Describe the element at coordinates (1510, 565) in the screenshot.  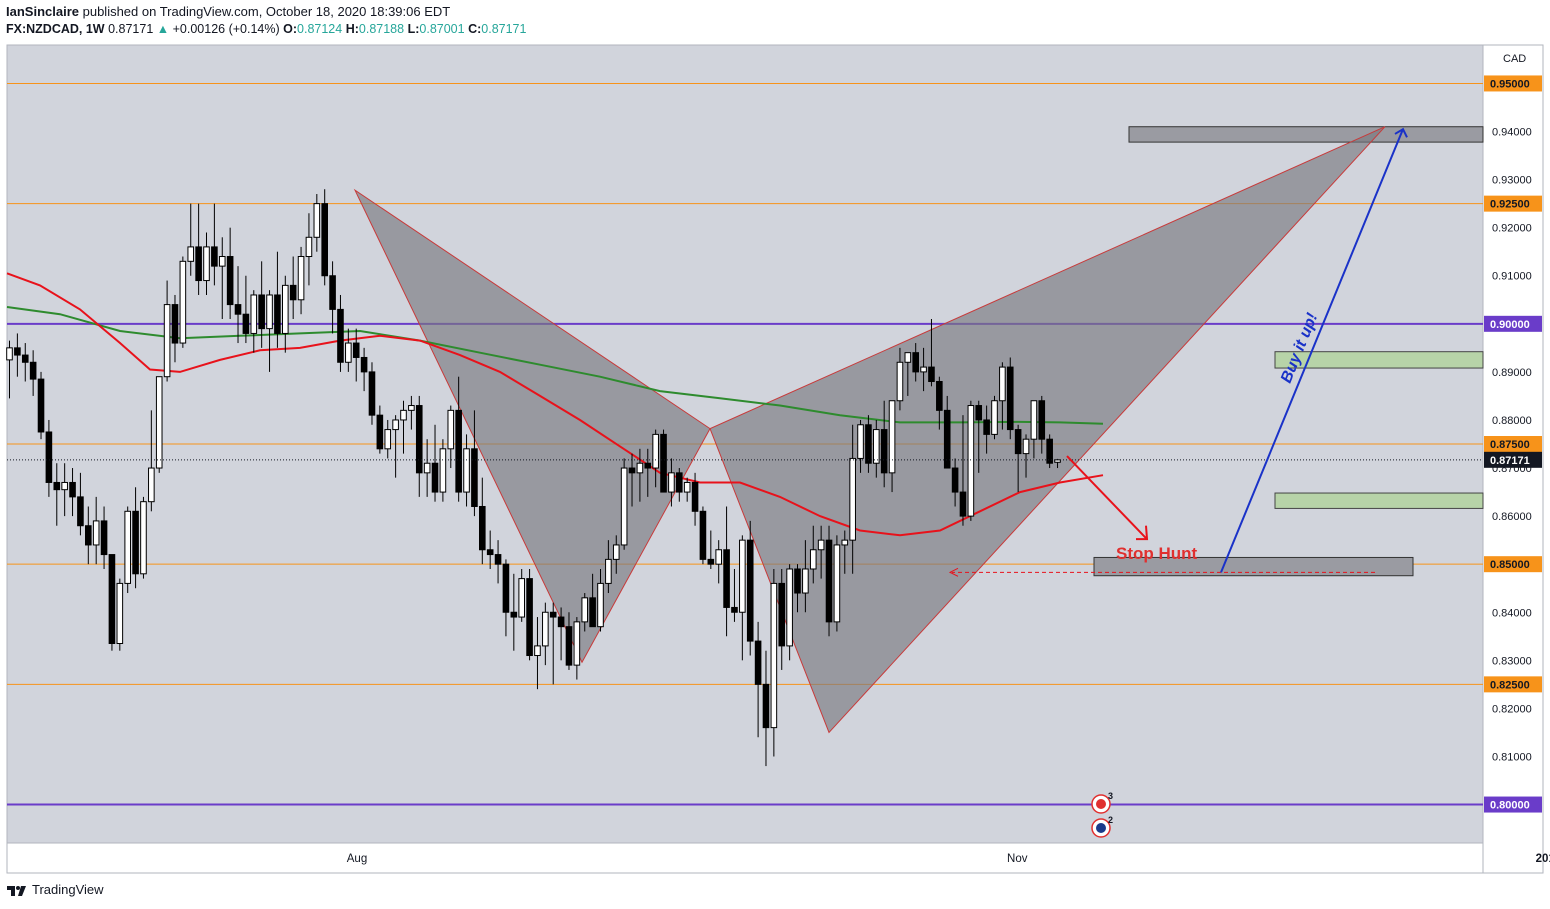
I see `level-badge-label-4: 0.85000` at that location.